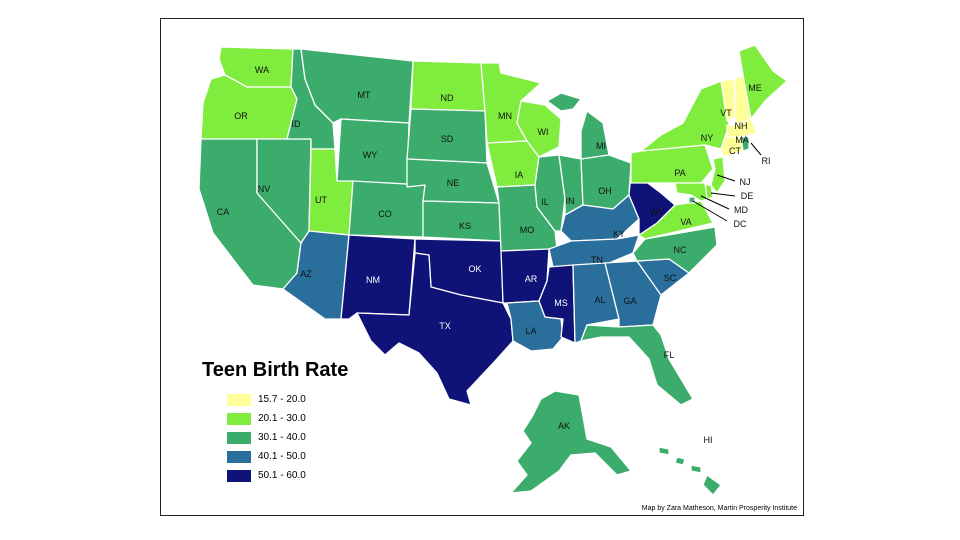  What do you see at coordinates (669, 355) in the screenshot?
I see `state-label-fl: FL` at bounding box center [669, 355].